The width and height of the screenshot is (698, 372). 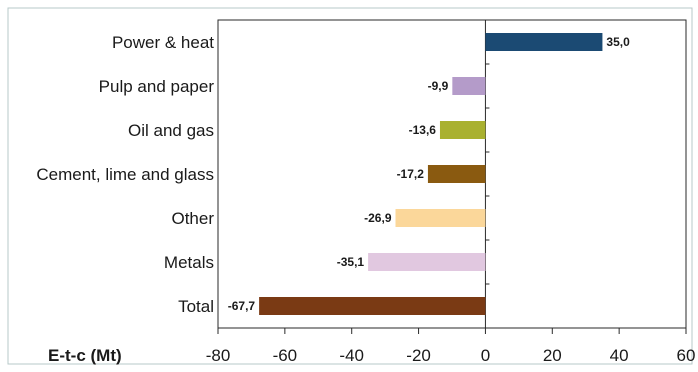 What do you see at coordinates (485, 355) in the screenshot?
I see `x-tick-label-4: 0` at bounding box center [485, 355].